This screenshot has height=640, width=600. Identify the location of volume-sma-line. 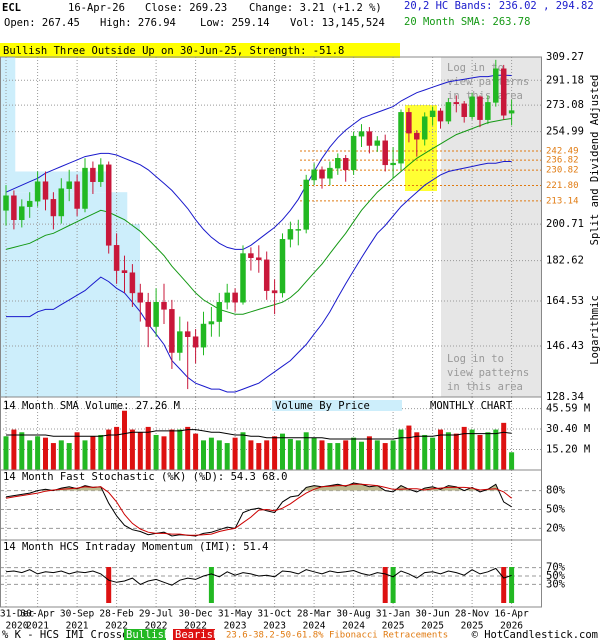
(259, 434).